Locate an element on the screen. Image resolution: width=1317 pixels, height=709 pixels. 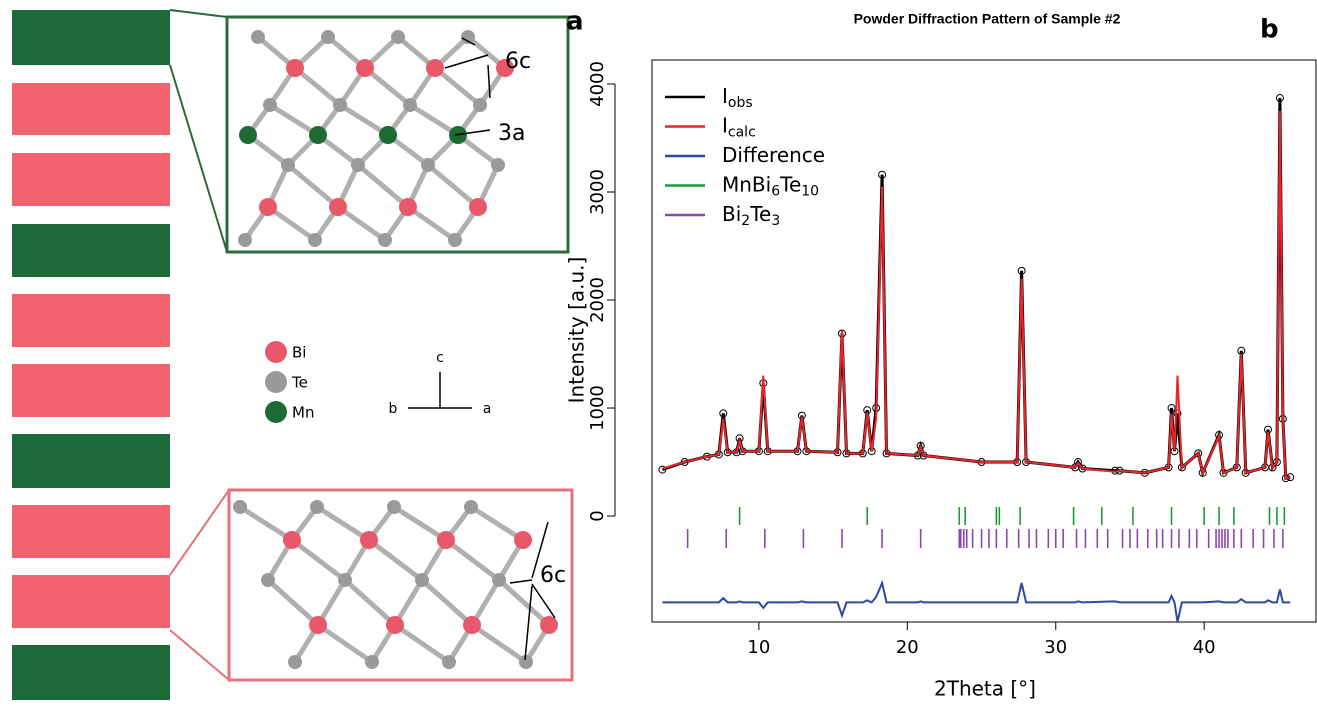
atom-legend-label: Te is located at coordinates (299, 383).